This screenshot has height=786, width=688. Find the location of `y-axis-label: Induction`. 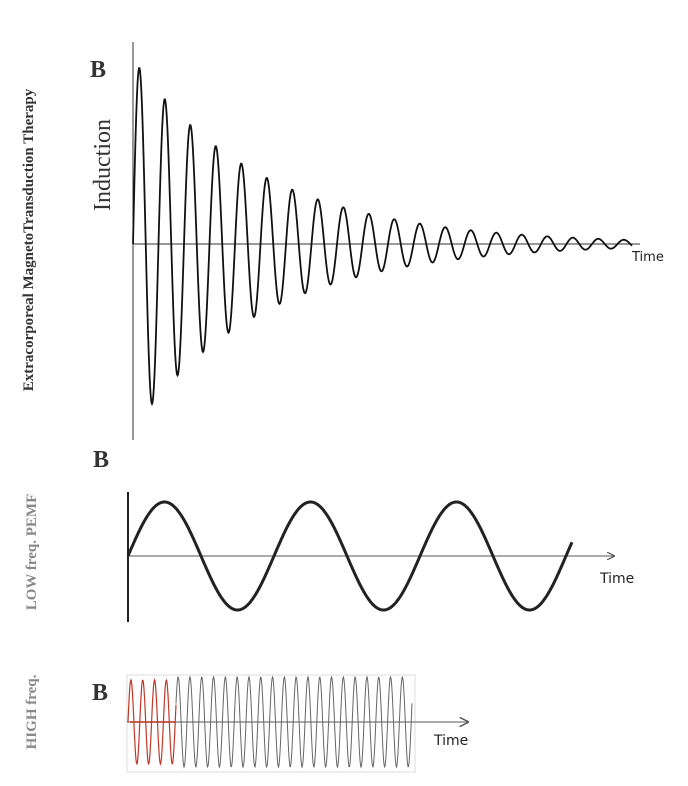

y-axis-label: Induction is located at coordinates (103, 165).